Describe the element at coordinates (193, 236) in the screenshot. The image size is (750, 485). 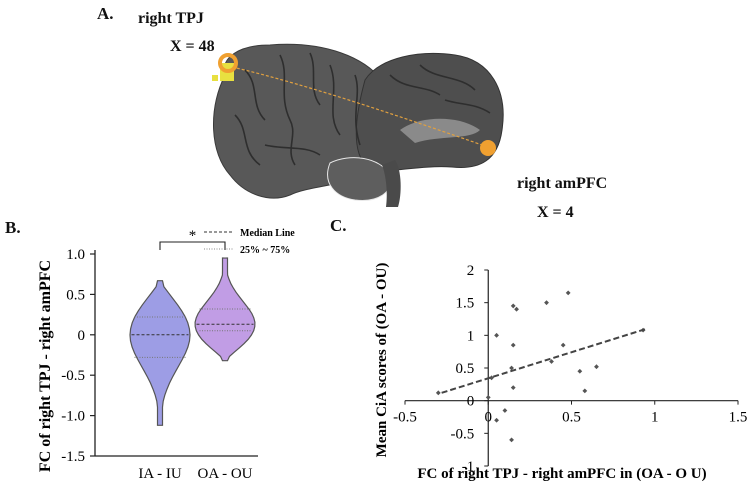
I see `significance-marker: *` at that location.